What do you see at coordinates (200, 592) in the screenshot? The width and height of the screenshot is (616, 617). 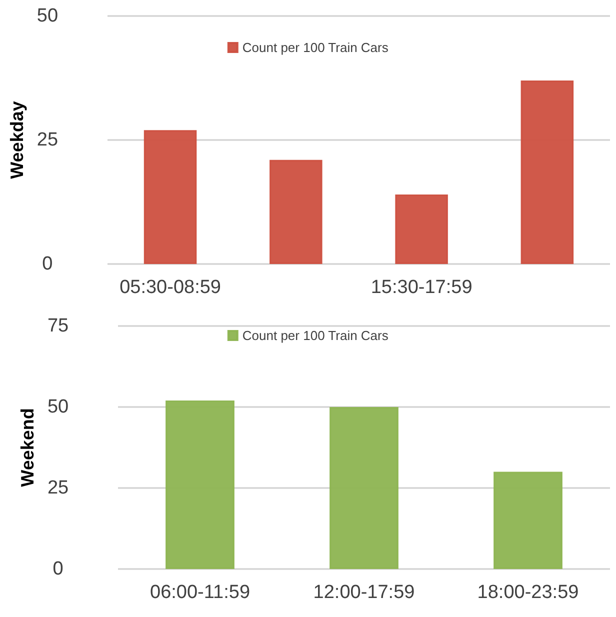 I see `x-tick-label: 06:00-11:59` at bounding box center [200, 592].